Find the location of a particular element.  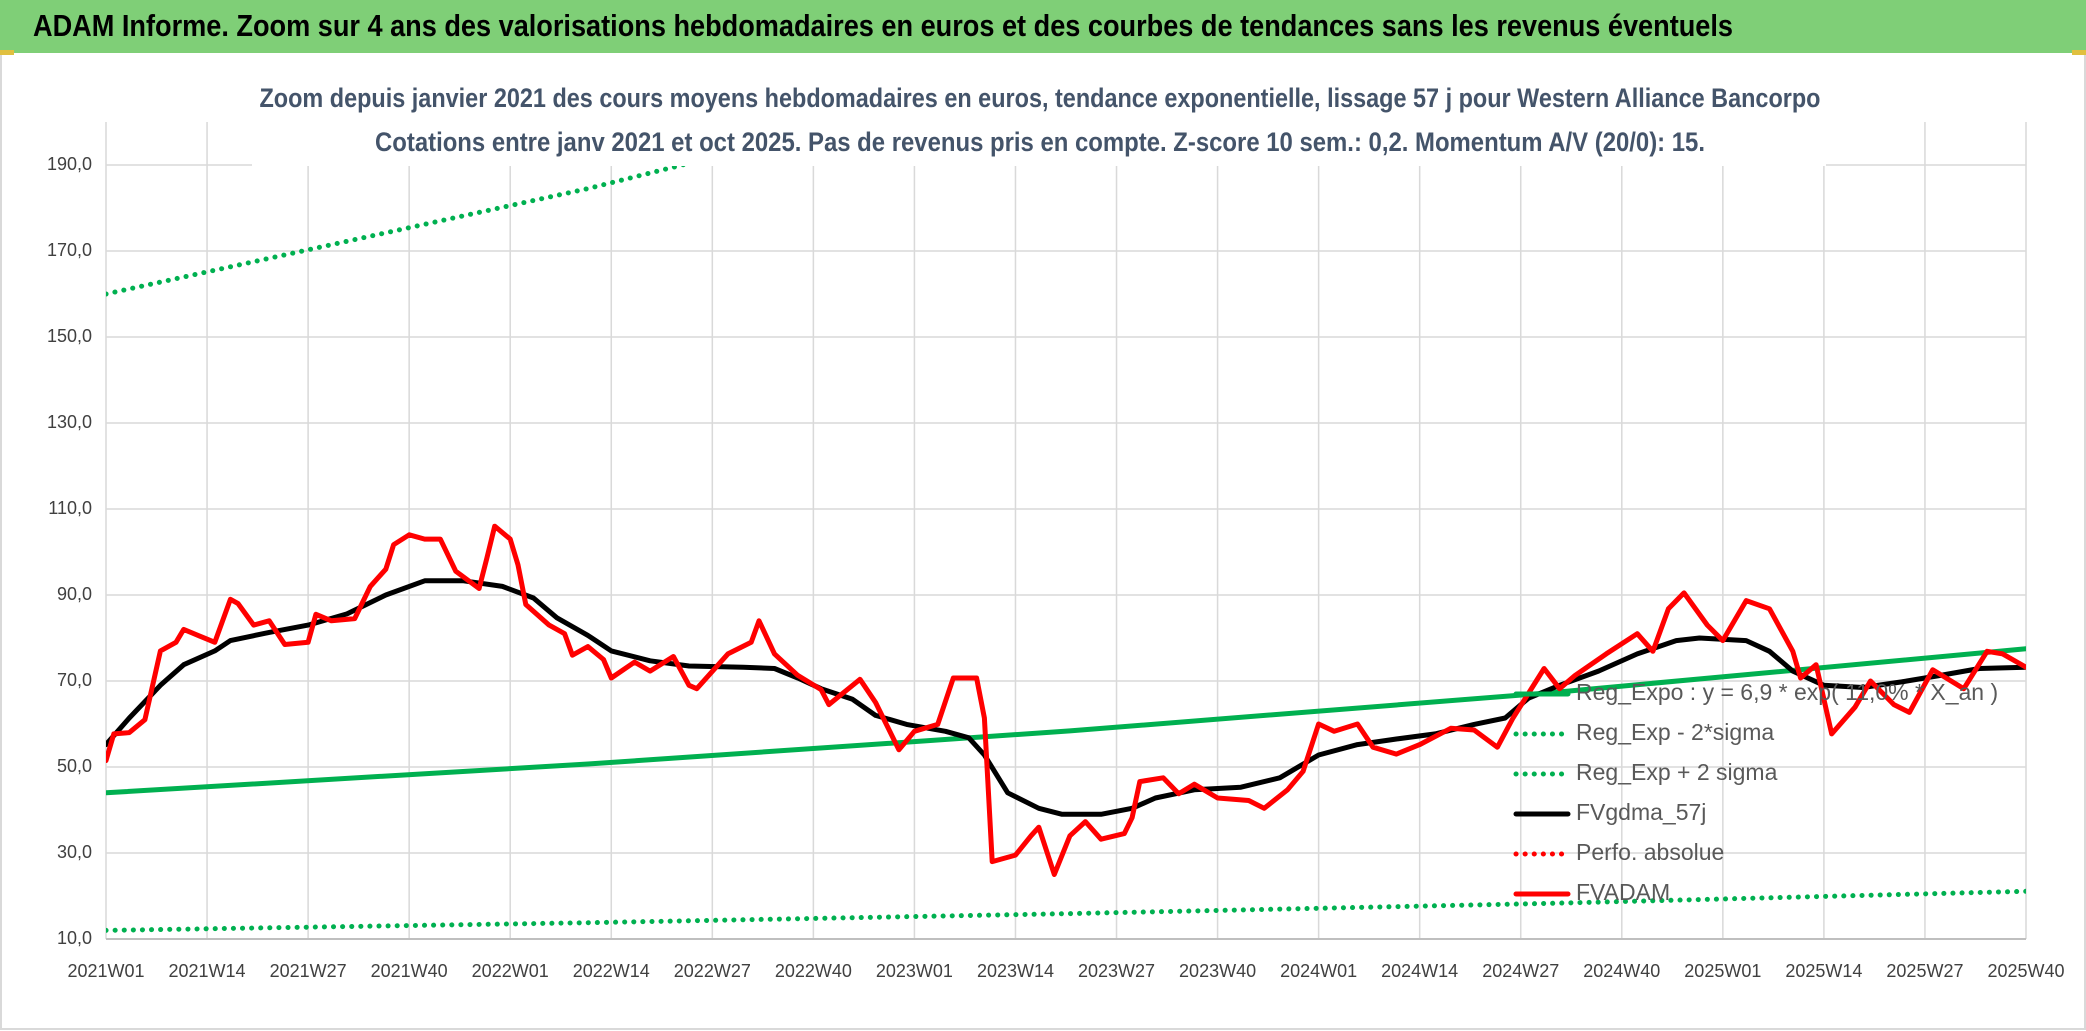

x-tick-label: 2024W14 is located at coordinates (1419, 971).